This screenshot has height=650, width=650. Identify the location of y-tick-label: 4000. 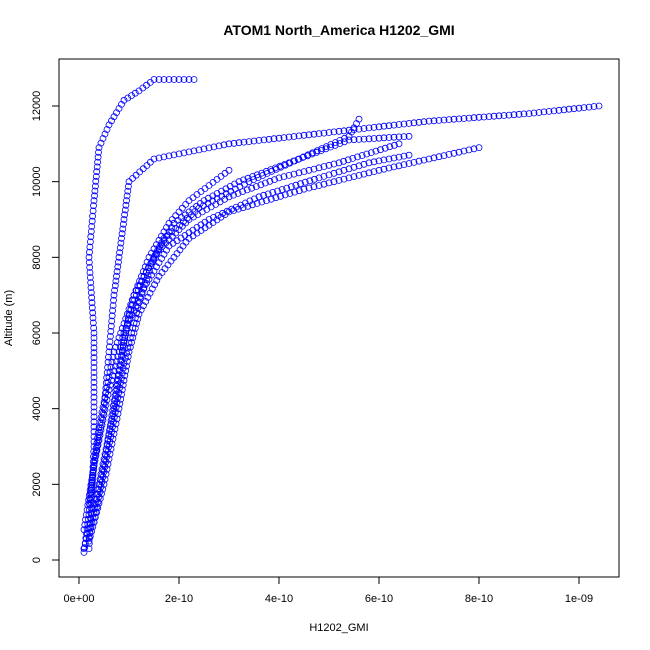
(37, 408).